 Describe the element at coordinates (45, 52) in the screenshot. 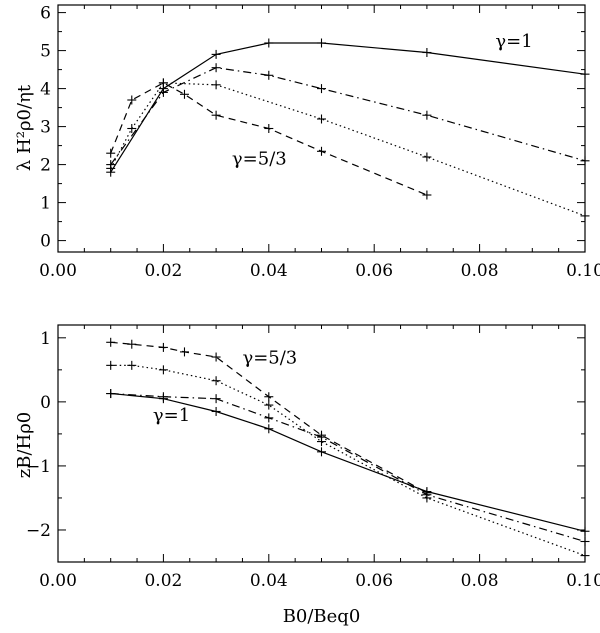

I see `y-tick-label: 5` at that location.